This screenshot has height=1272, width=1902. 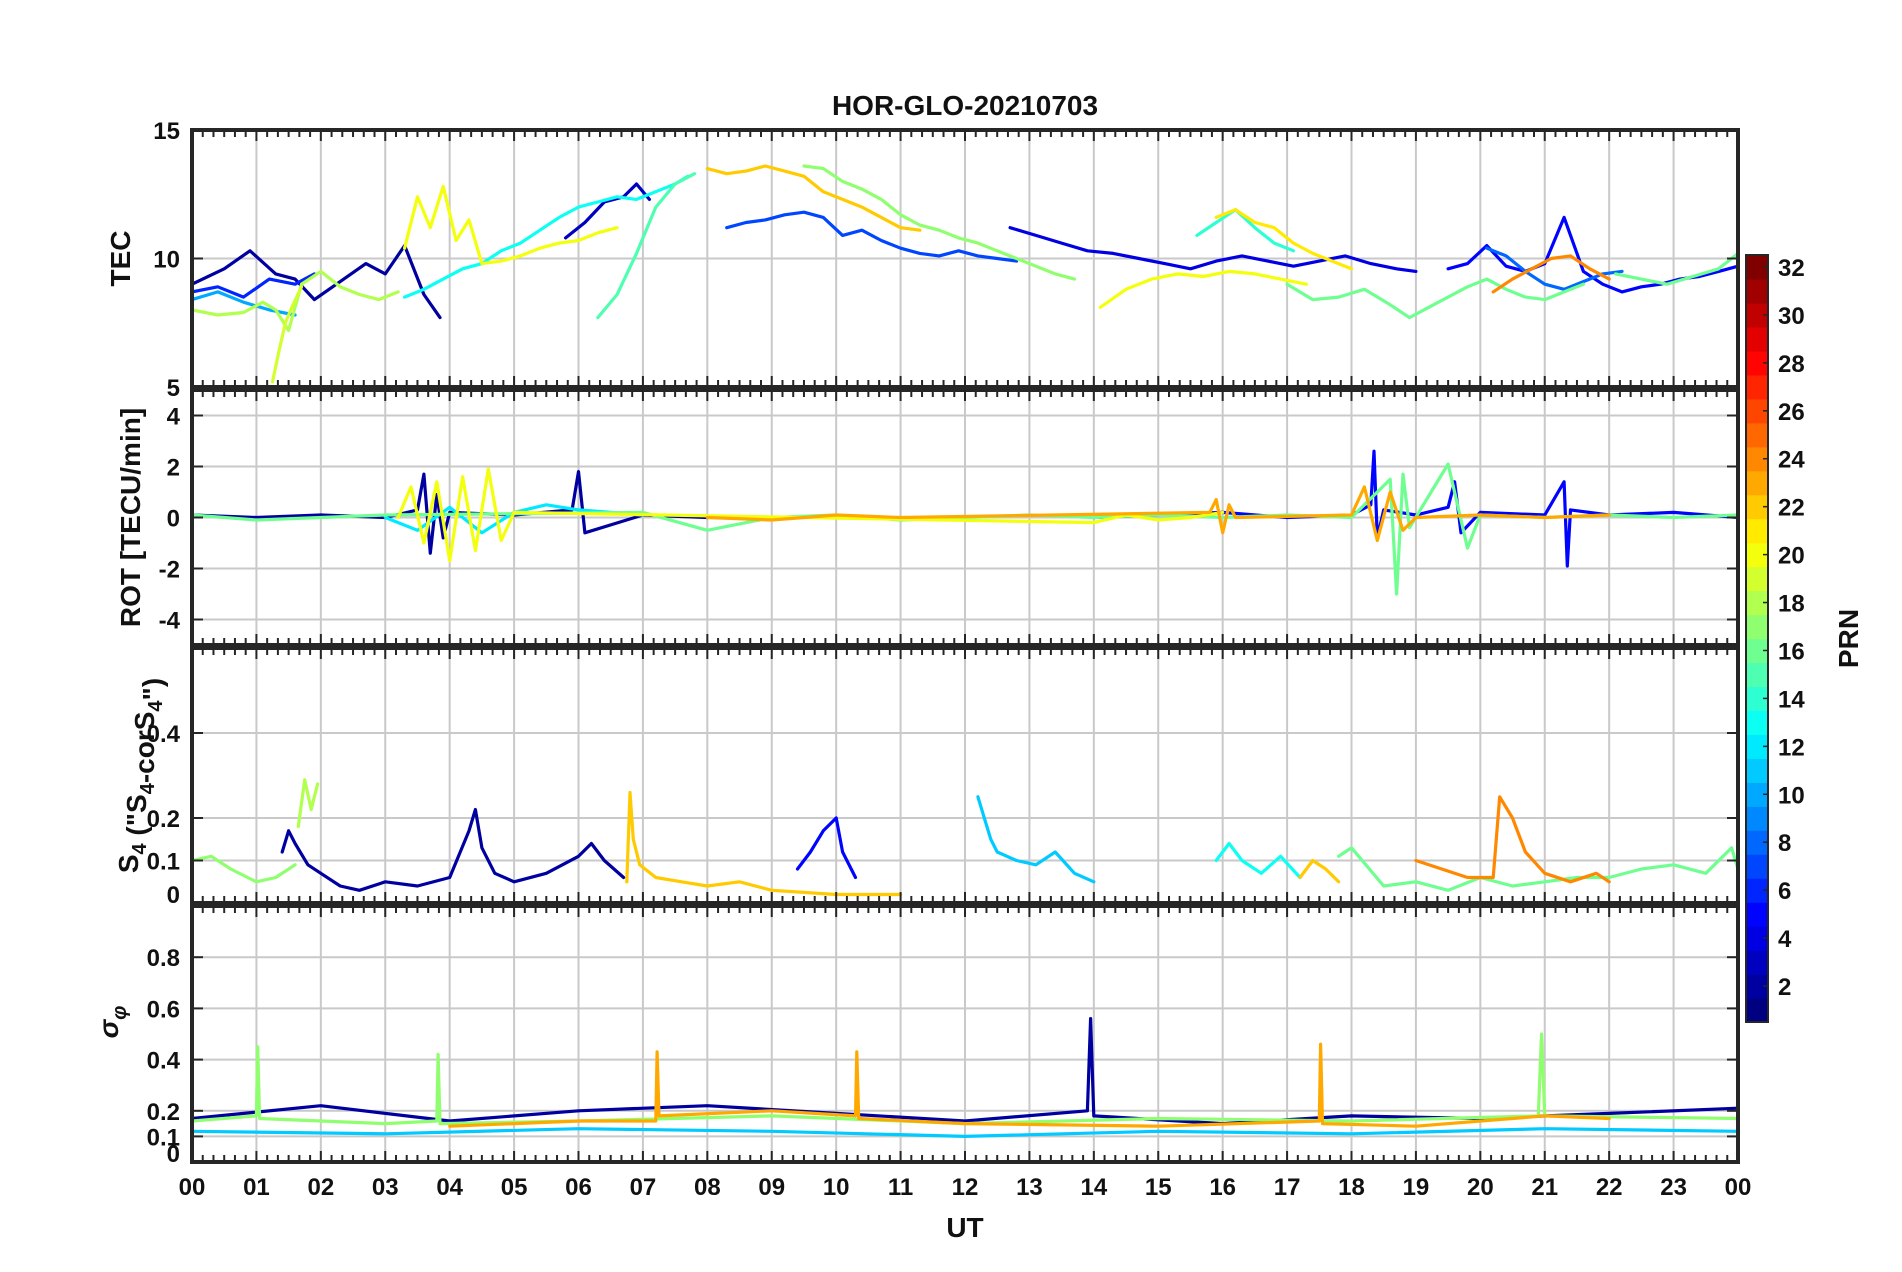 I want to click on x-tick-label: 12, so click(x=965, y=1187).